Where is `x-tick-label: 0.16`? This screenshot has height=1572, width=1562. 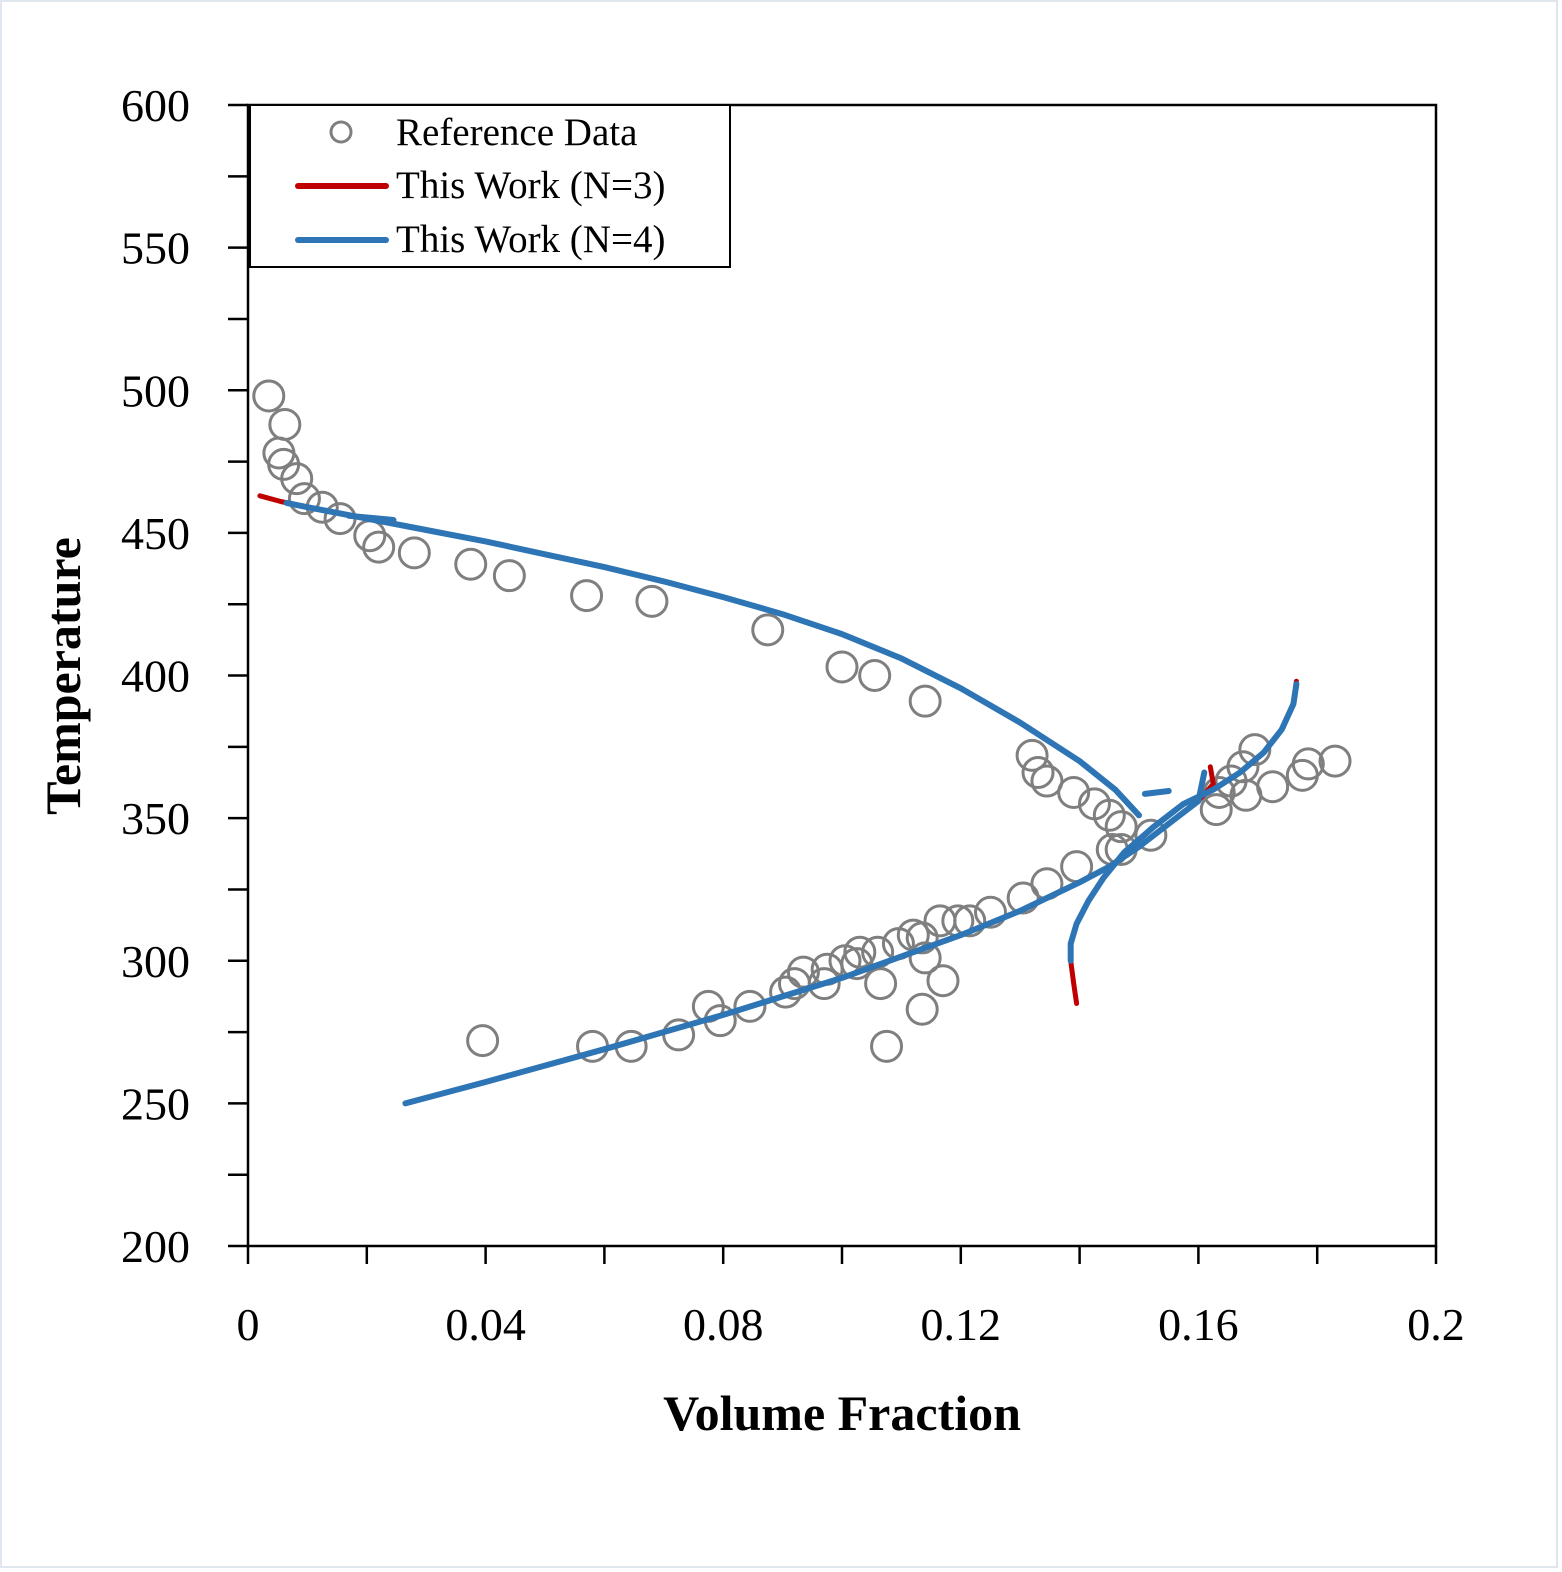 x-tick-label: 0.16 is located at coordinates (1198, 1324).